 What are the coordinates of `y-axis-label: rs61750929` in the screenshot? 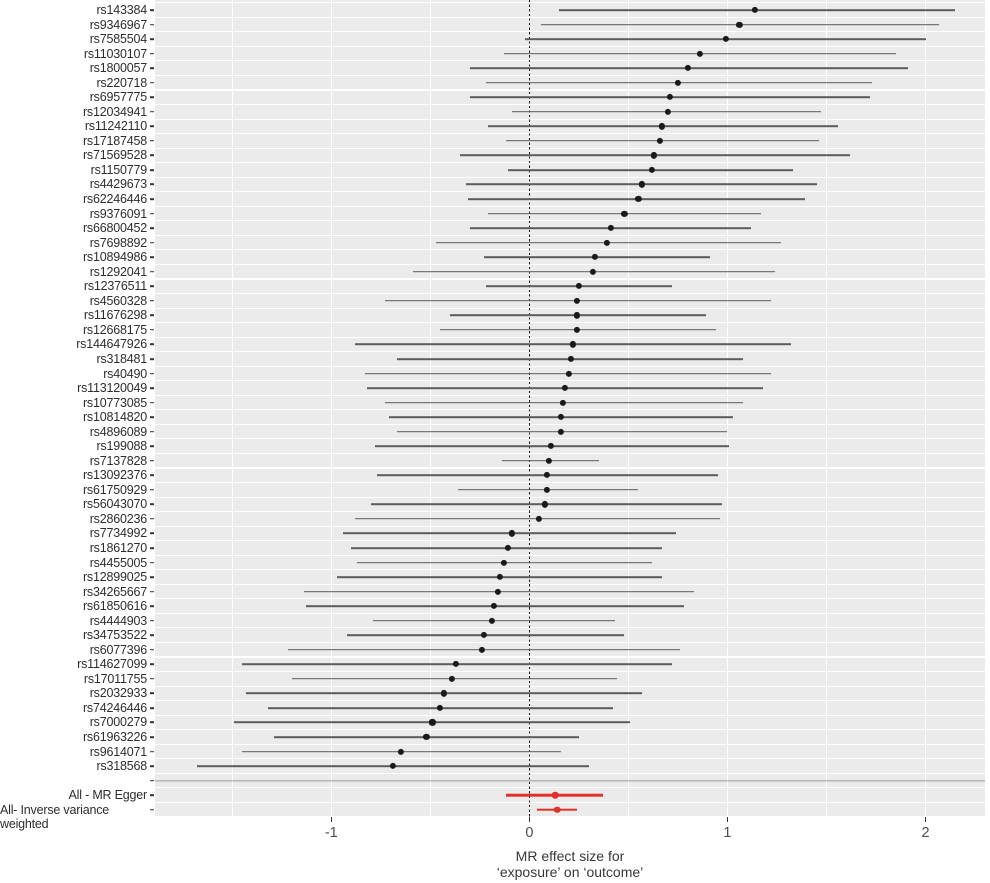 It's located at (114, 489).